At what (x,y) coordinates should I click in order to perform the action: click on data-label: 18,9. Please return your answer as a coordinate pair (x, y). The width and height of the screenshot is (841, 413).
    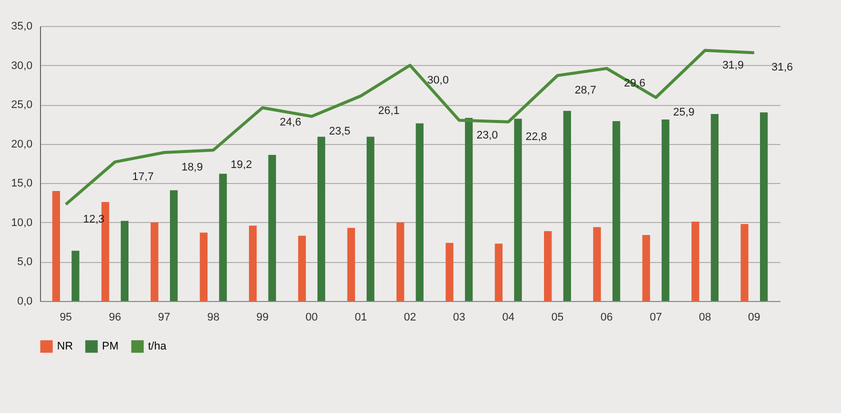
    Looking at the image, I should click on (192, 168).